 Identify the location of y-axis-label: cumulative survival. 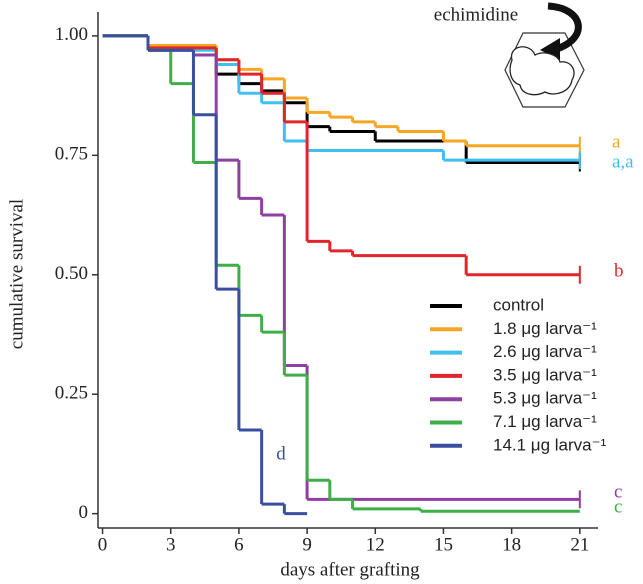
(16, 274).